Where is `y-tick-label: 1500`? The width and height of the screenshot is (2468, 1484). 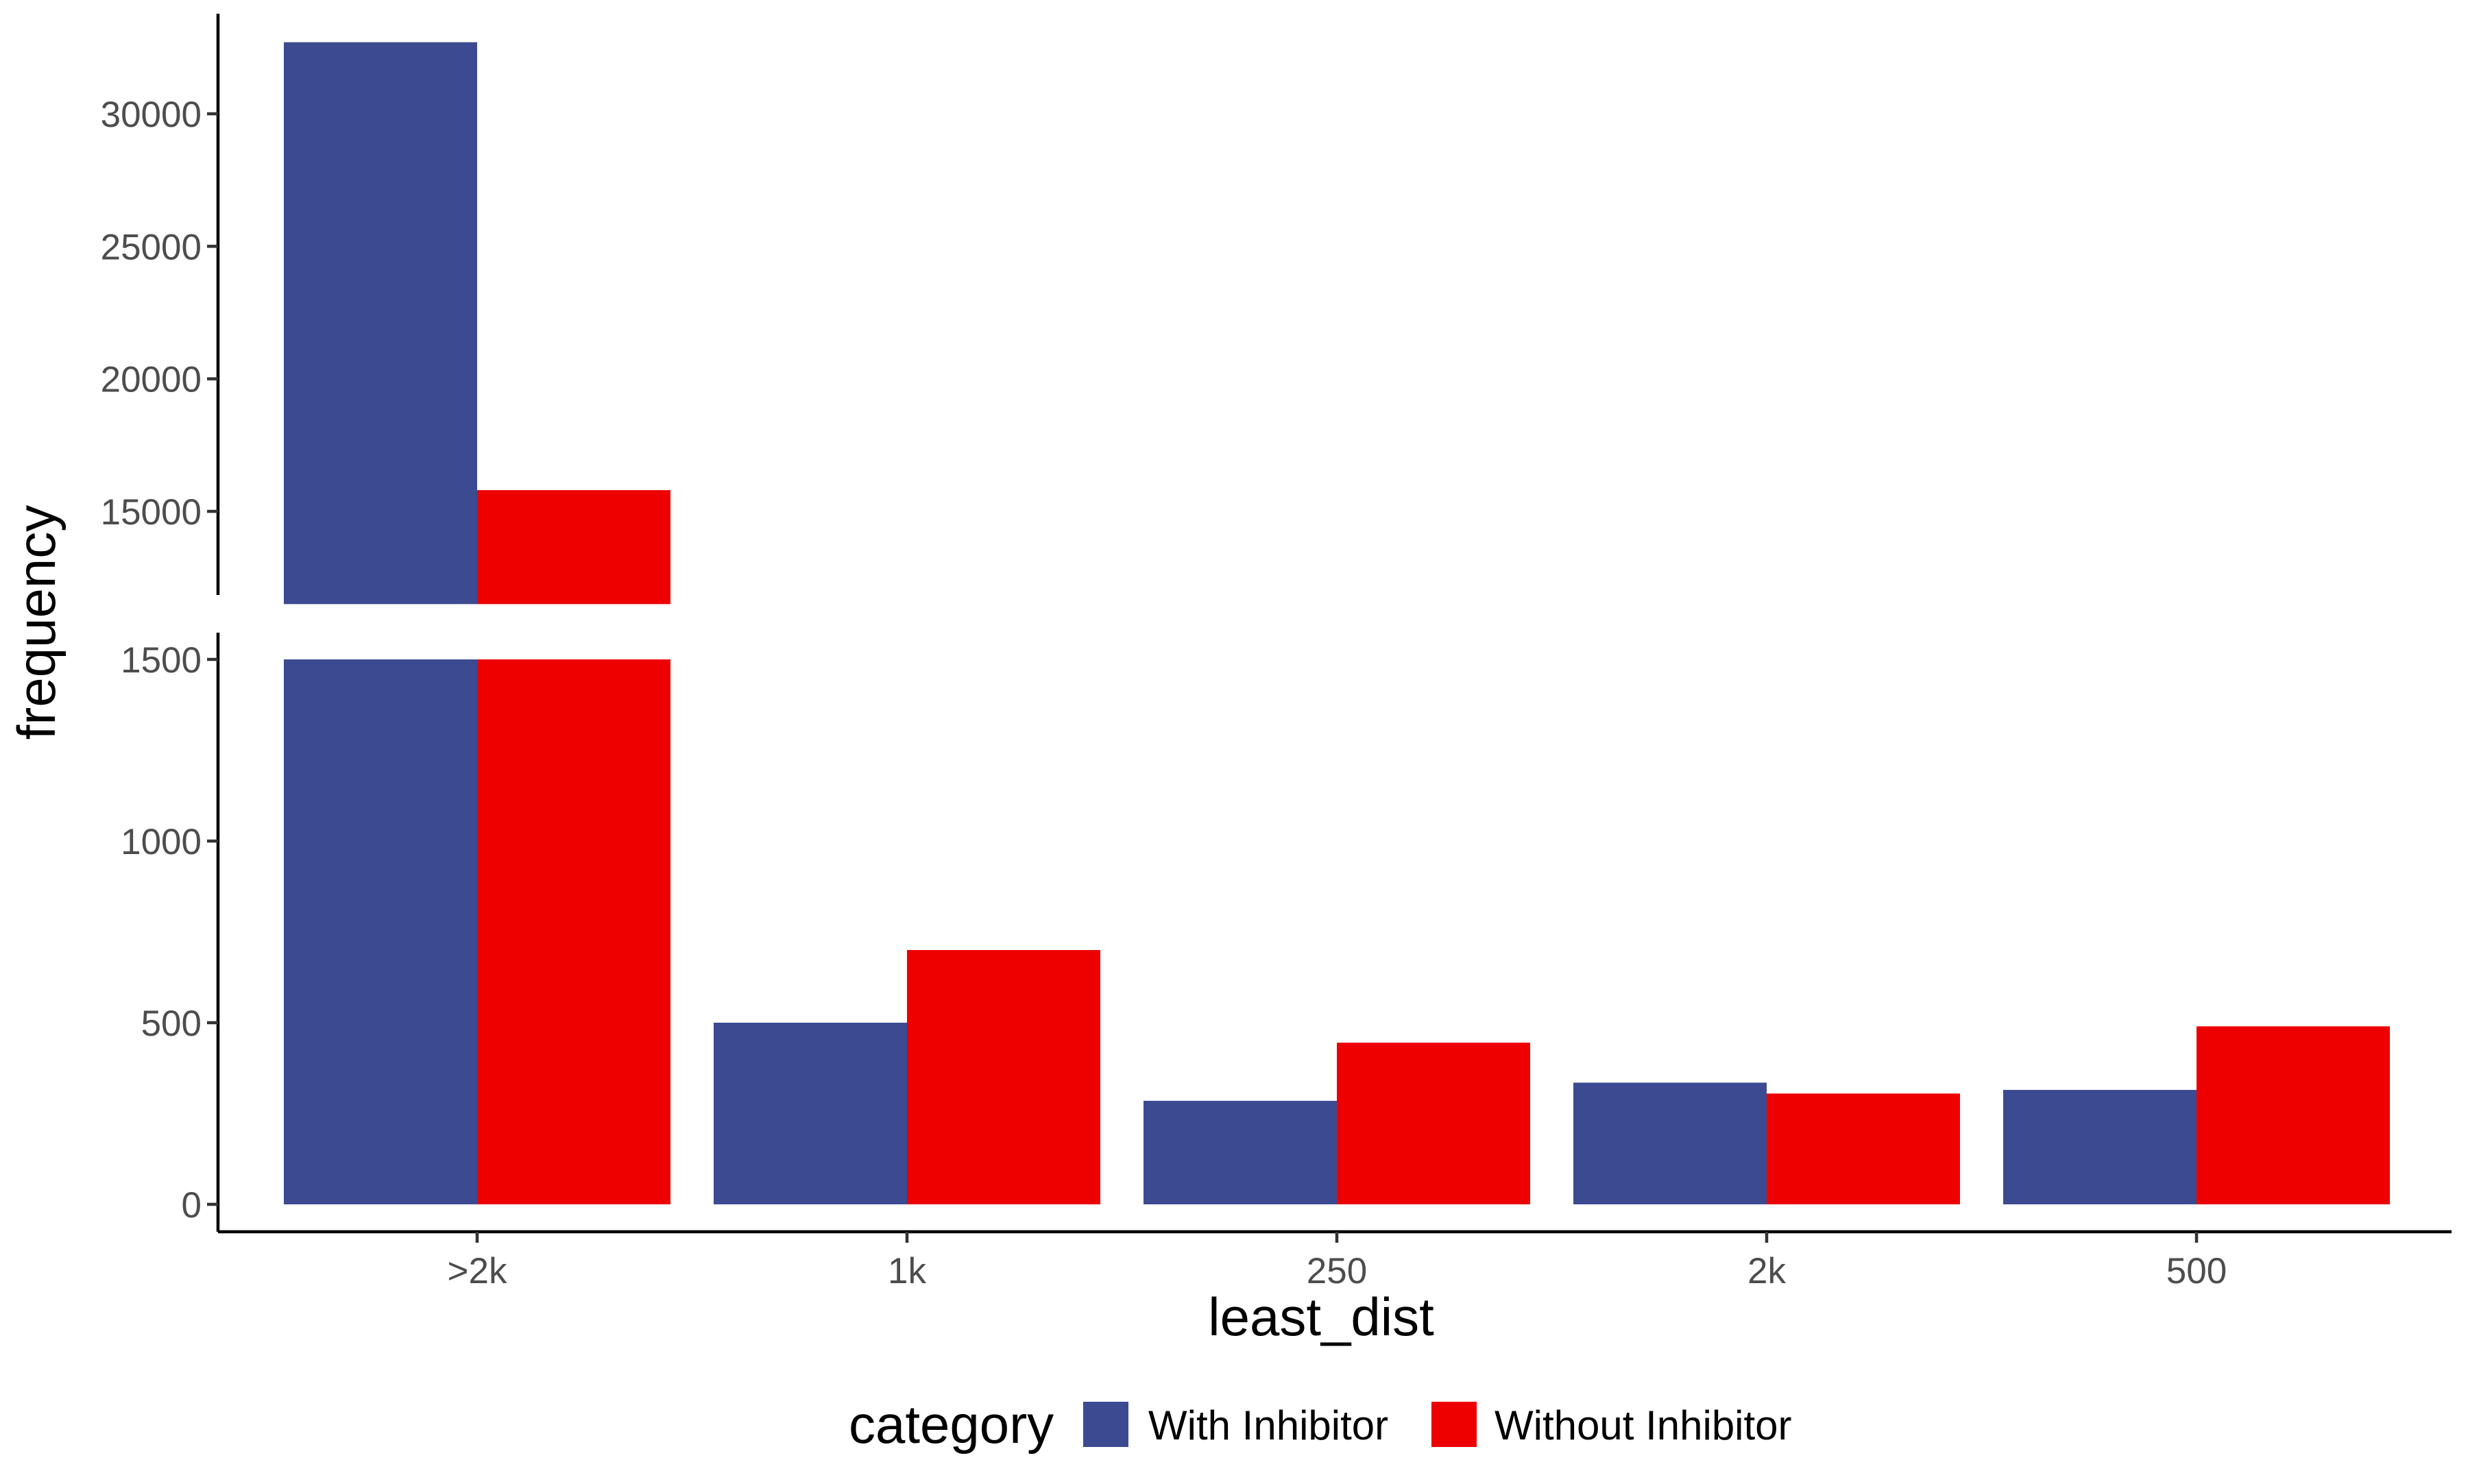
y-tick-label: 1500 is located at coordinates (162, 660).